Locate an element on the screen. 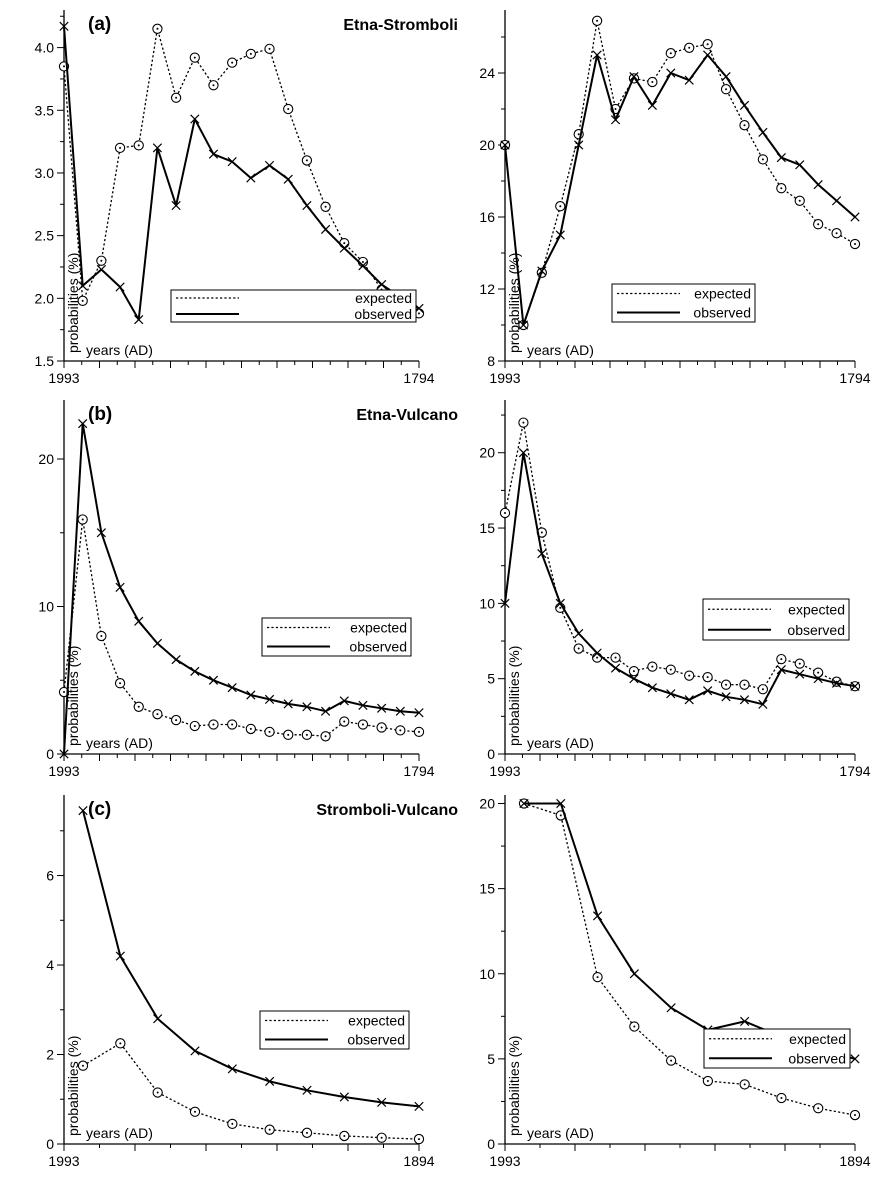 The height and width of the screenshot is (1181, 877). y-tick-label: 1.5 is located at coordinates (45, 361).